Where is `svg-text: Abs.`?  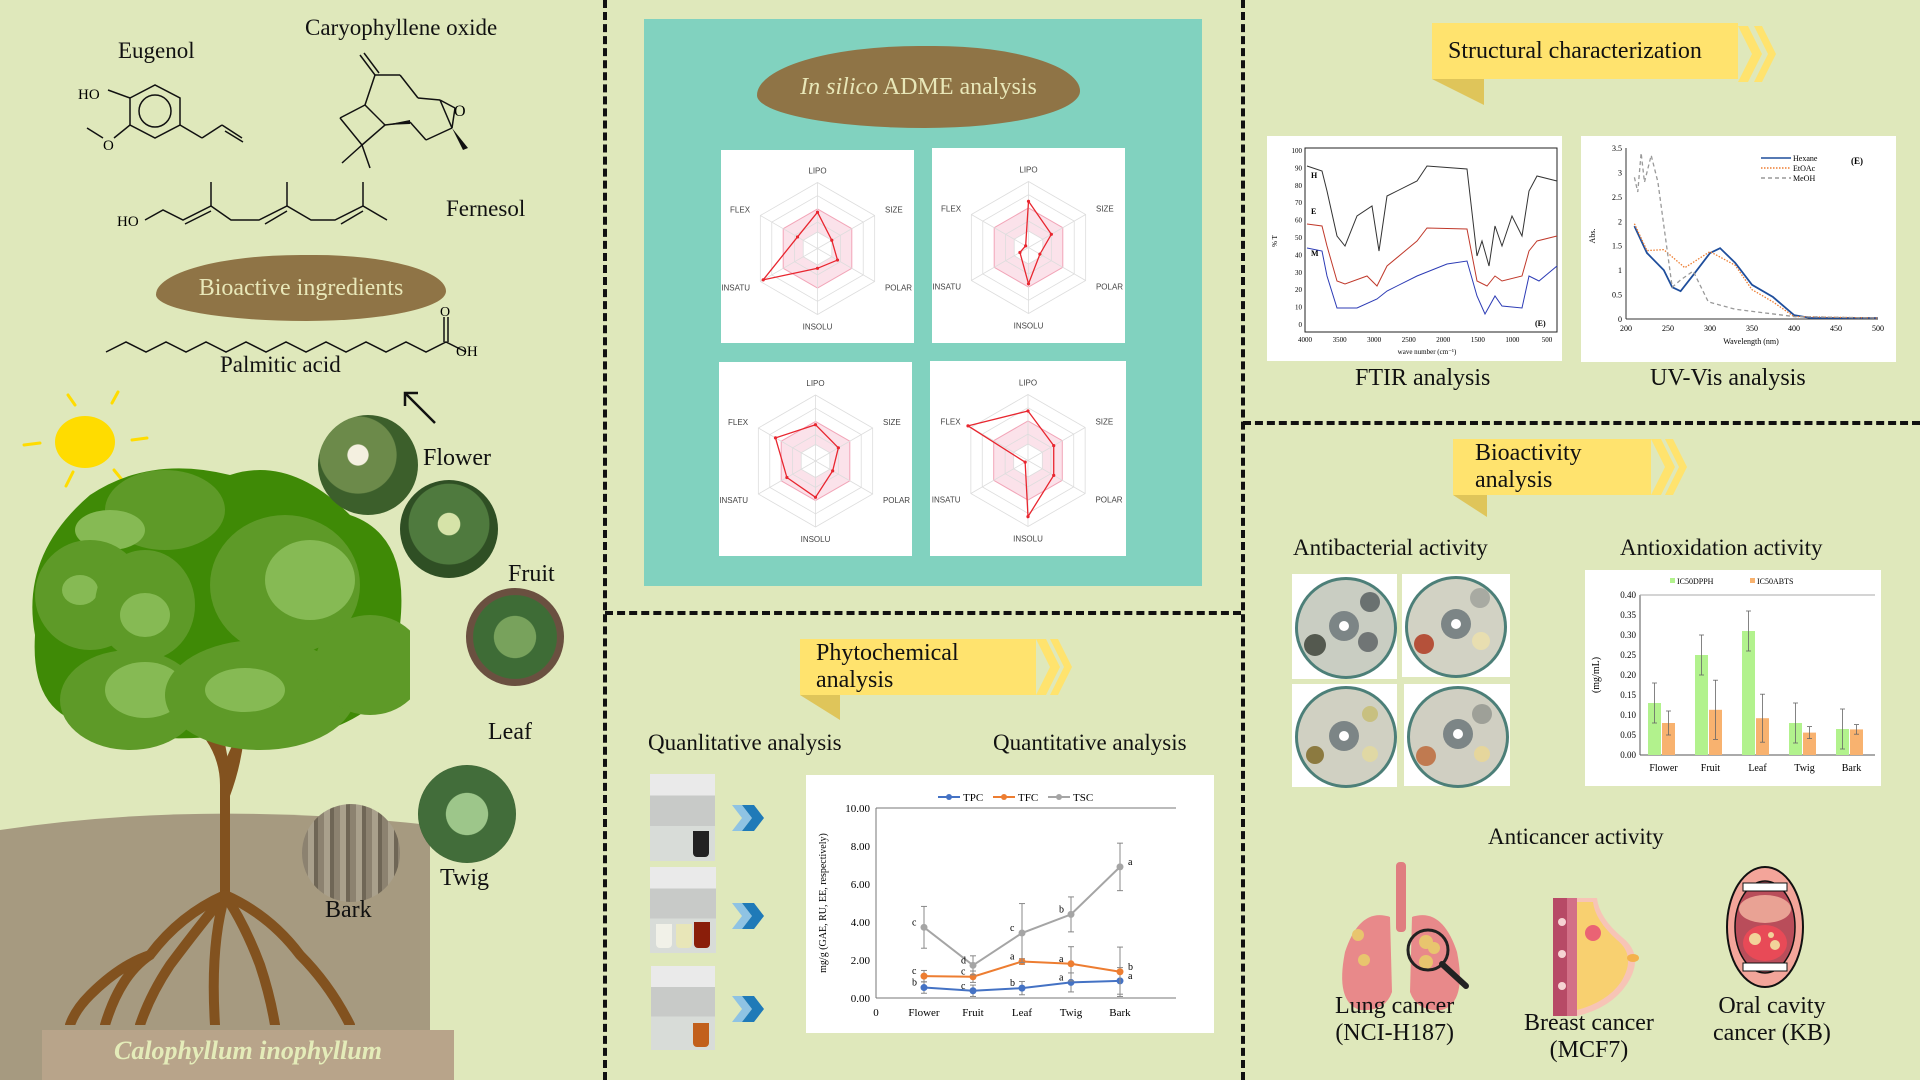
svg-text: Abs. is located at coordinates (1592, 236).